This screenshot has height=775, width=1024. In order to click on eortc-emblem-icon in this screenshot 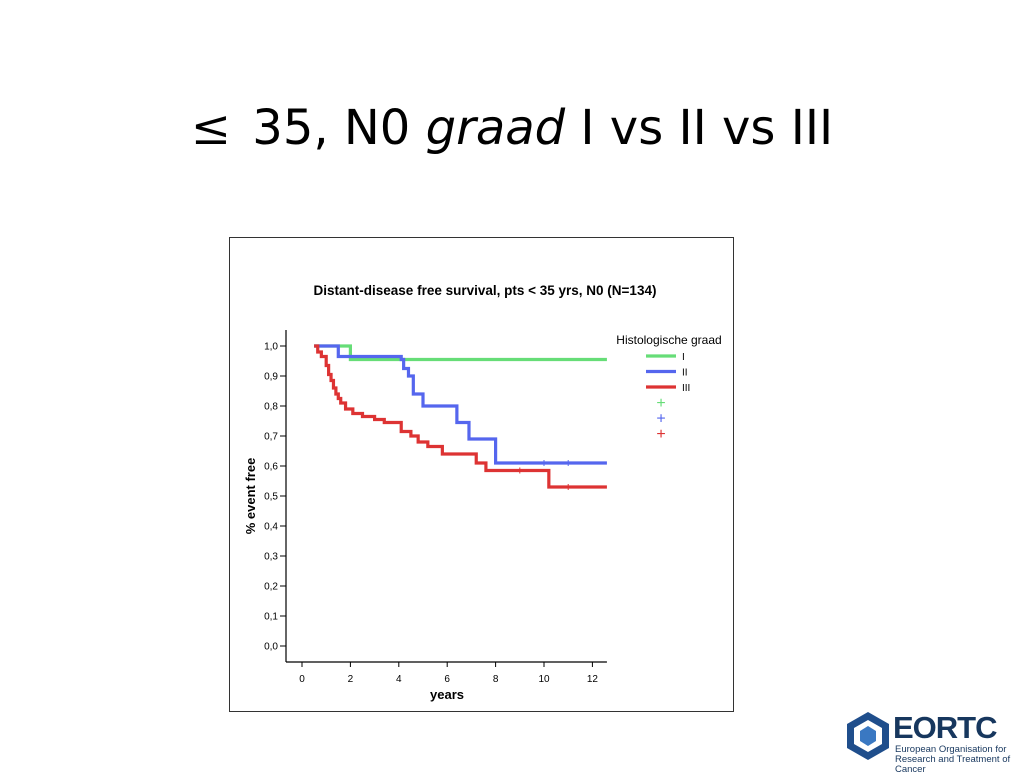, I will do `click(868, 736)`.